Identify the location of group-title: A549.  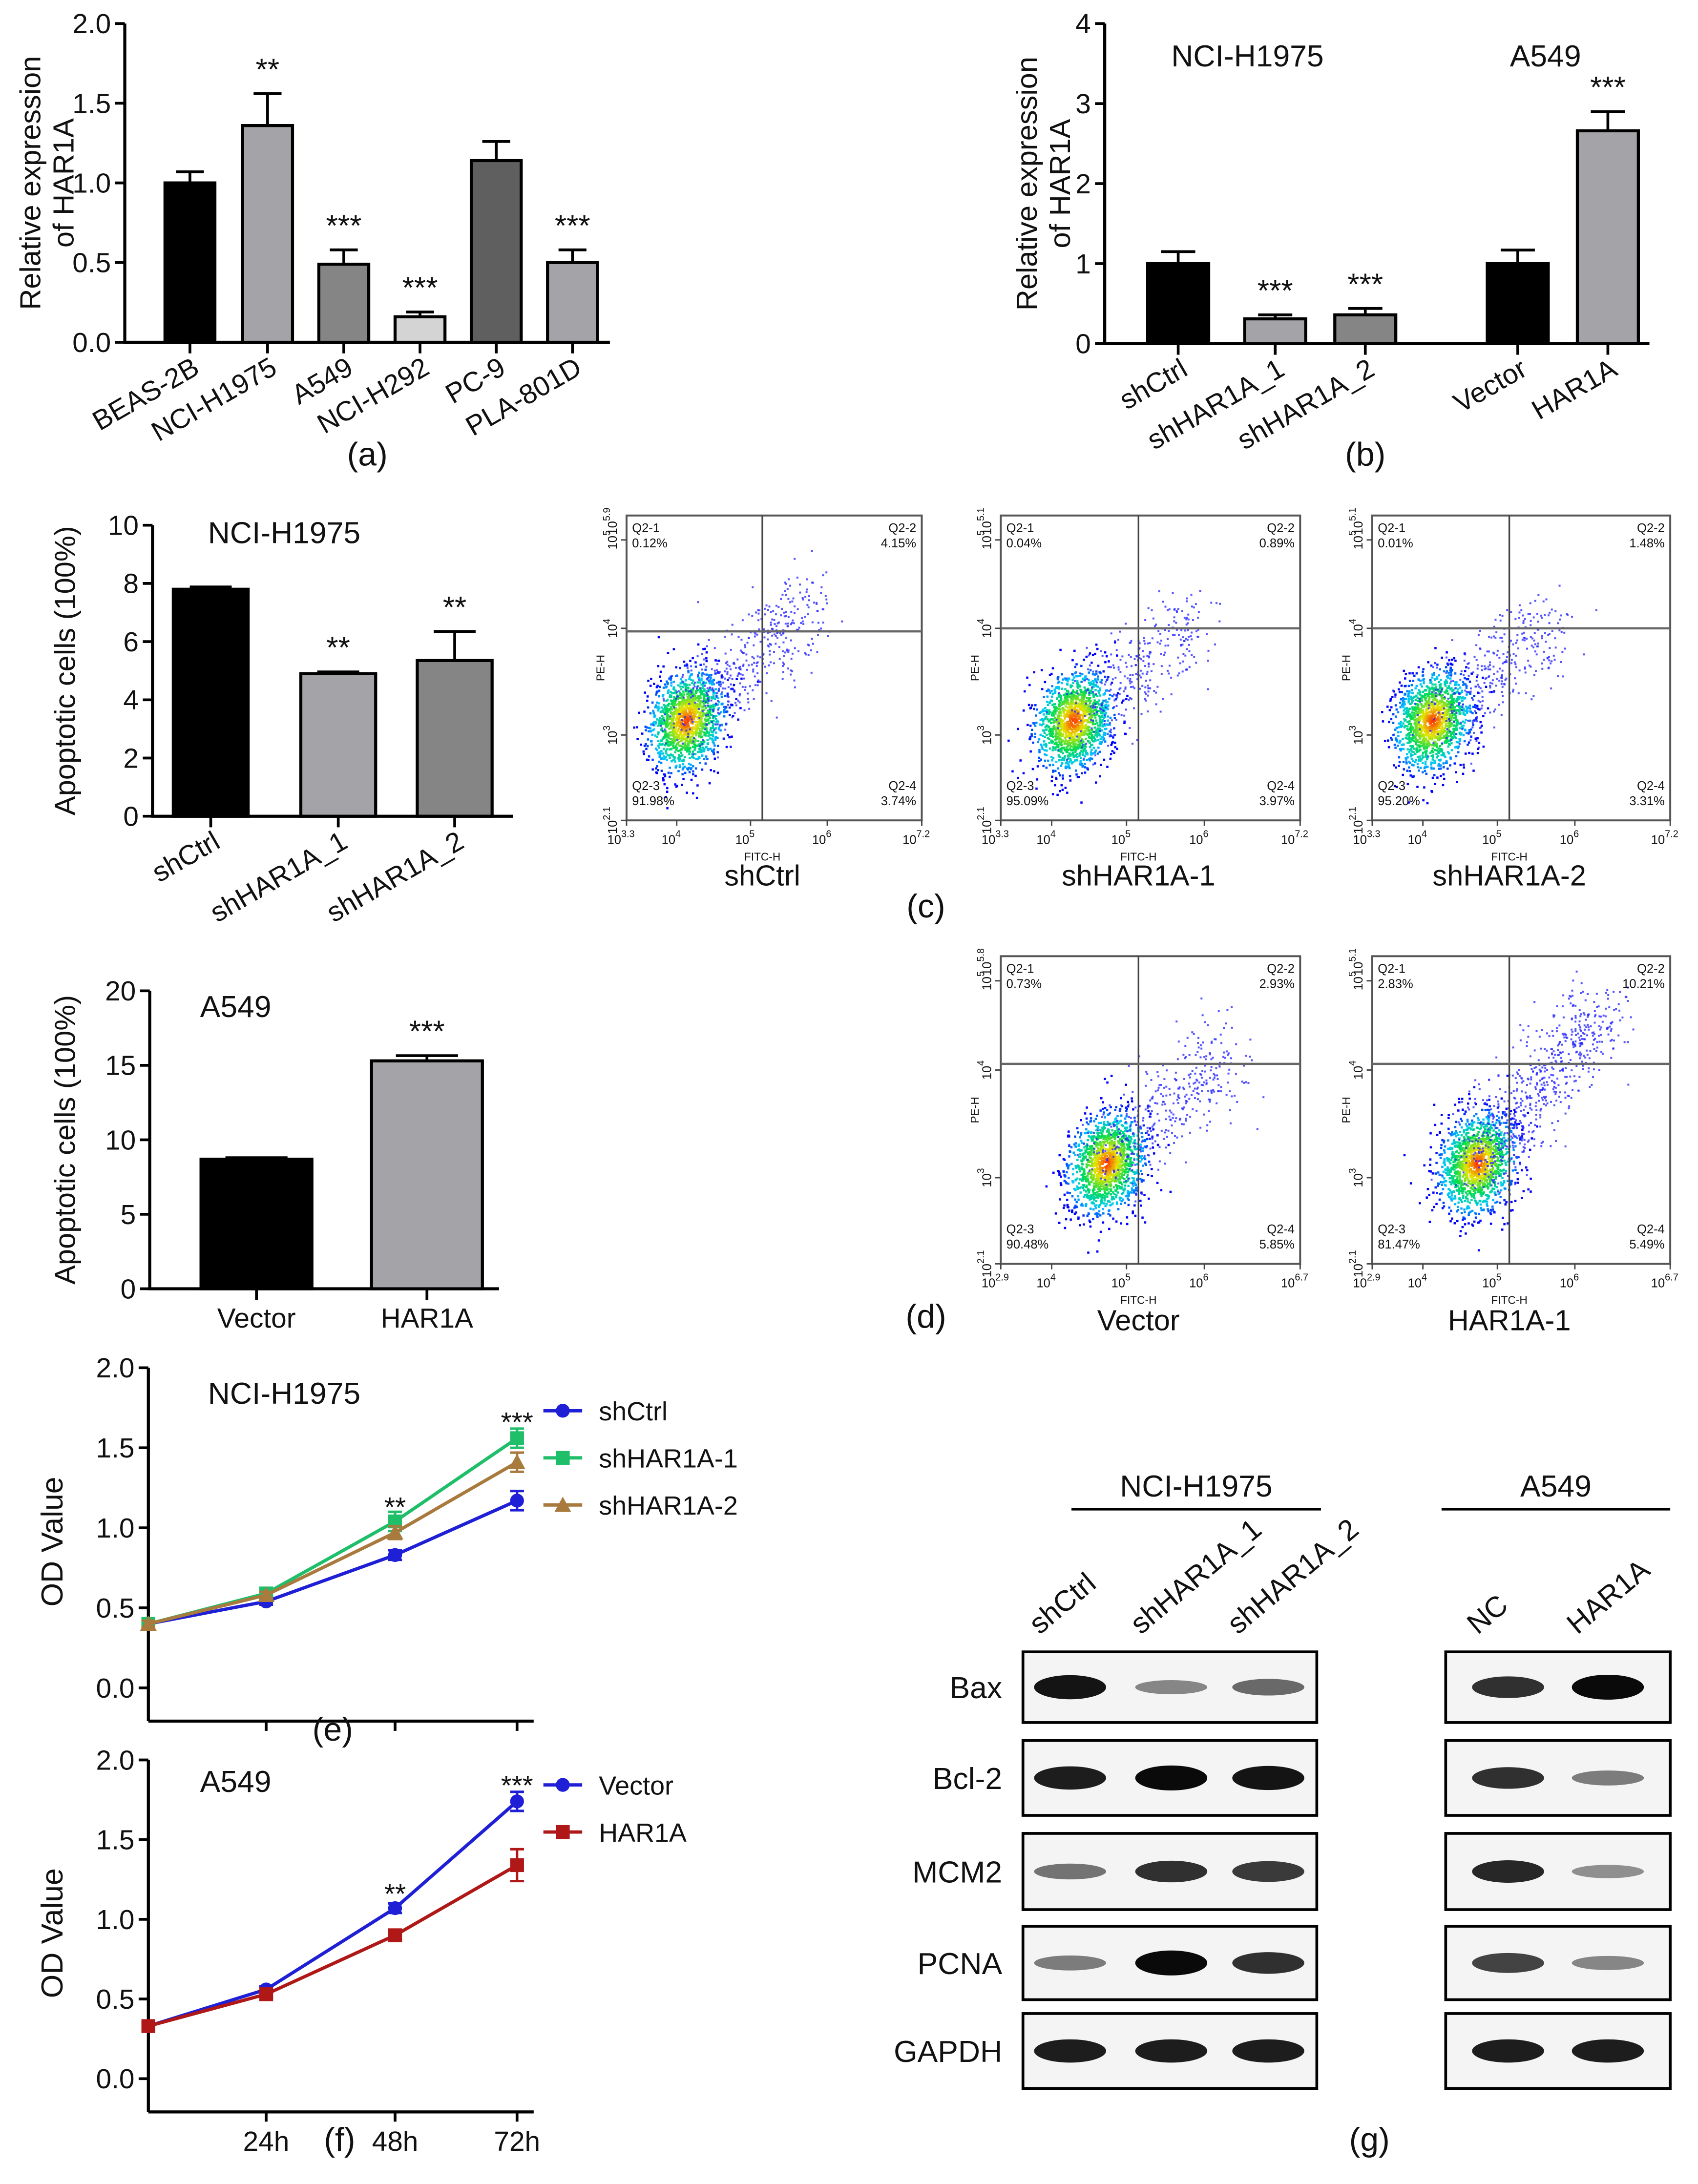
(1545, 56).